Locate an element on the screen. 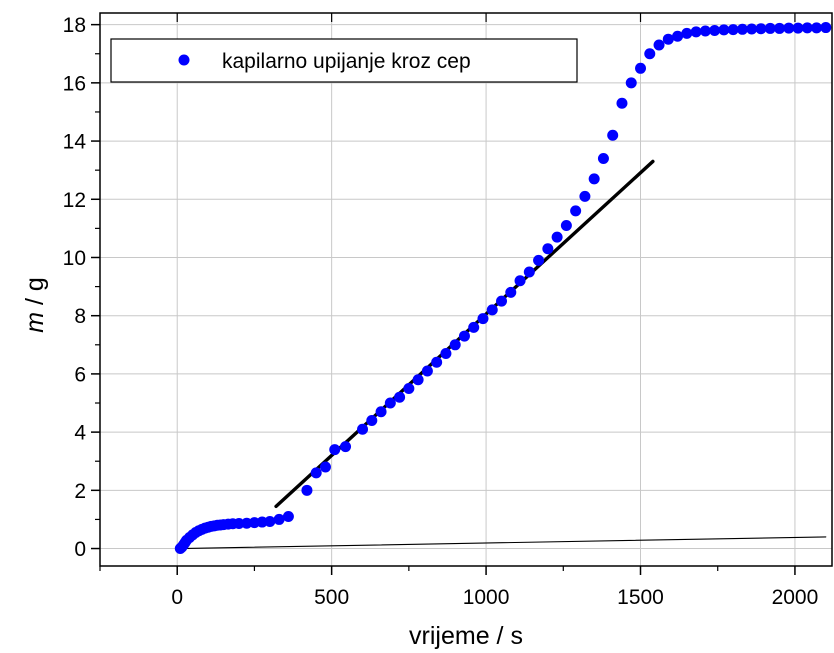  x-tick-label: 2000 is located at coordinates (795, 597).